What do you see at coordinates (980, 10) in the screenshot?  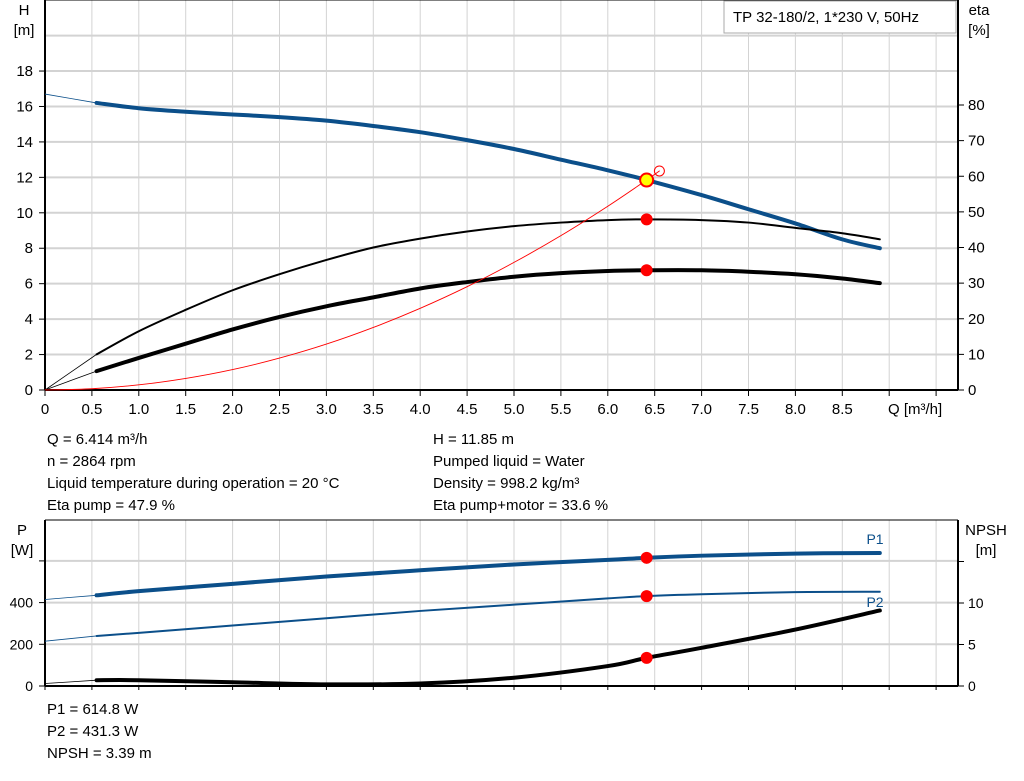 I see `y2-axis-label: eta` at bounding box center [980, 10].